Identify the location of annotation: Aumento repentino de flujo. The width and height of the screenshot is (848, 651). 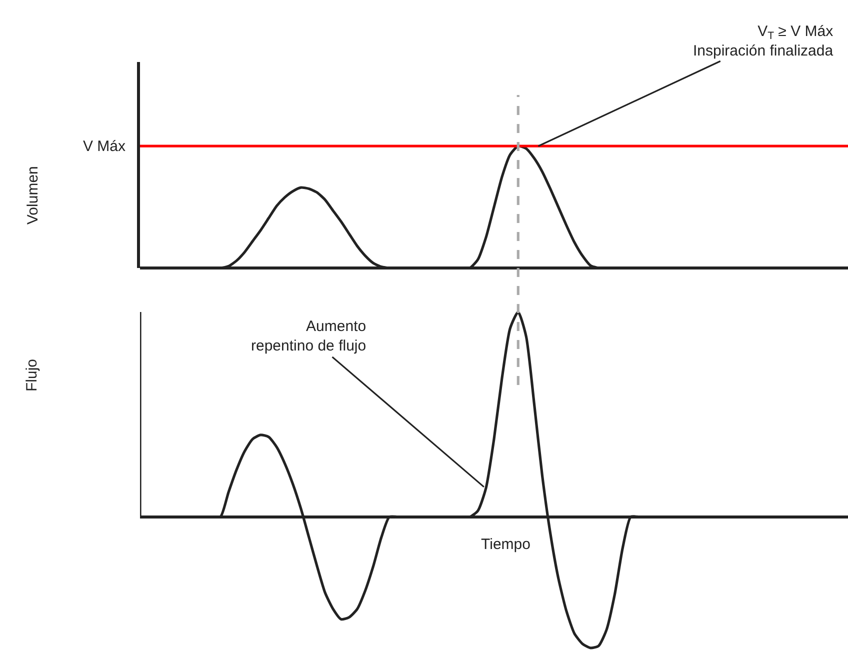
(308, 336).